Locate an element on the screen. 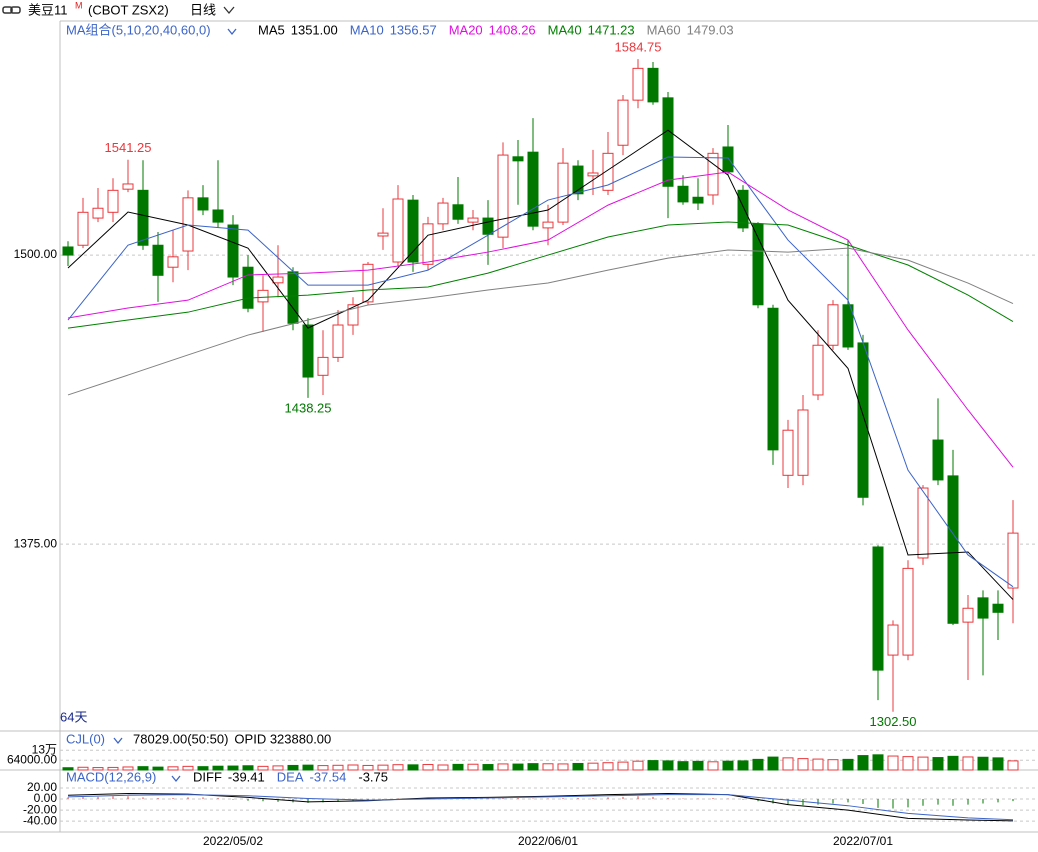 This screenshot has width=1038, height=852. panel-title: MA组合(5,10,20,40,60,0) is located at coordinates (138, 29).